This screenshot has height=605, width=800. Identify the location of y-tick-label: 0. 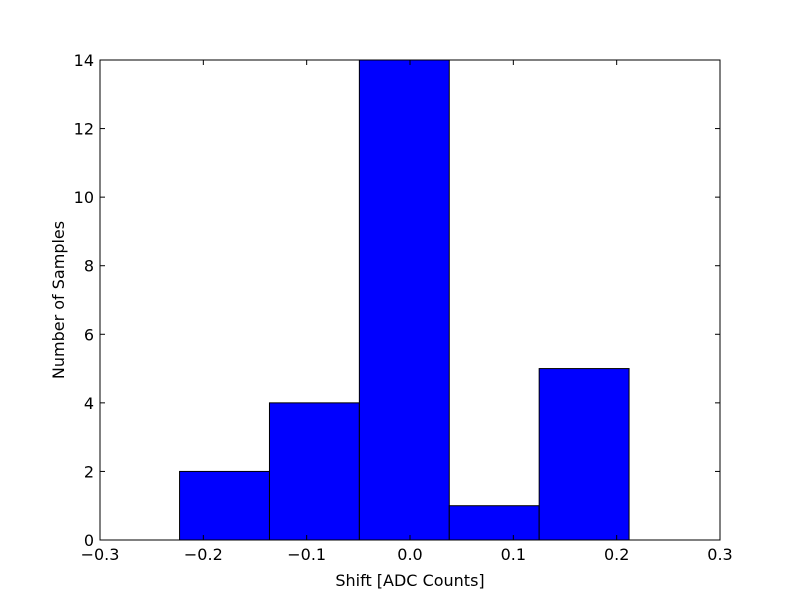
(89, 540).